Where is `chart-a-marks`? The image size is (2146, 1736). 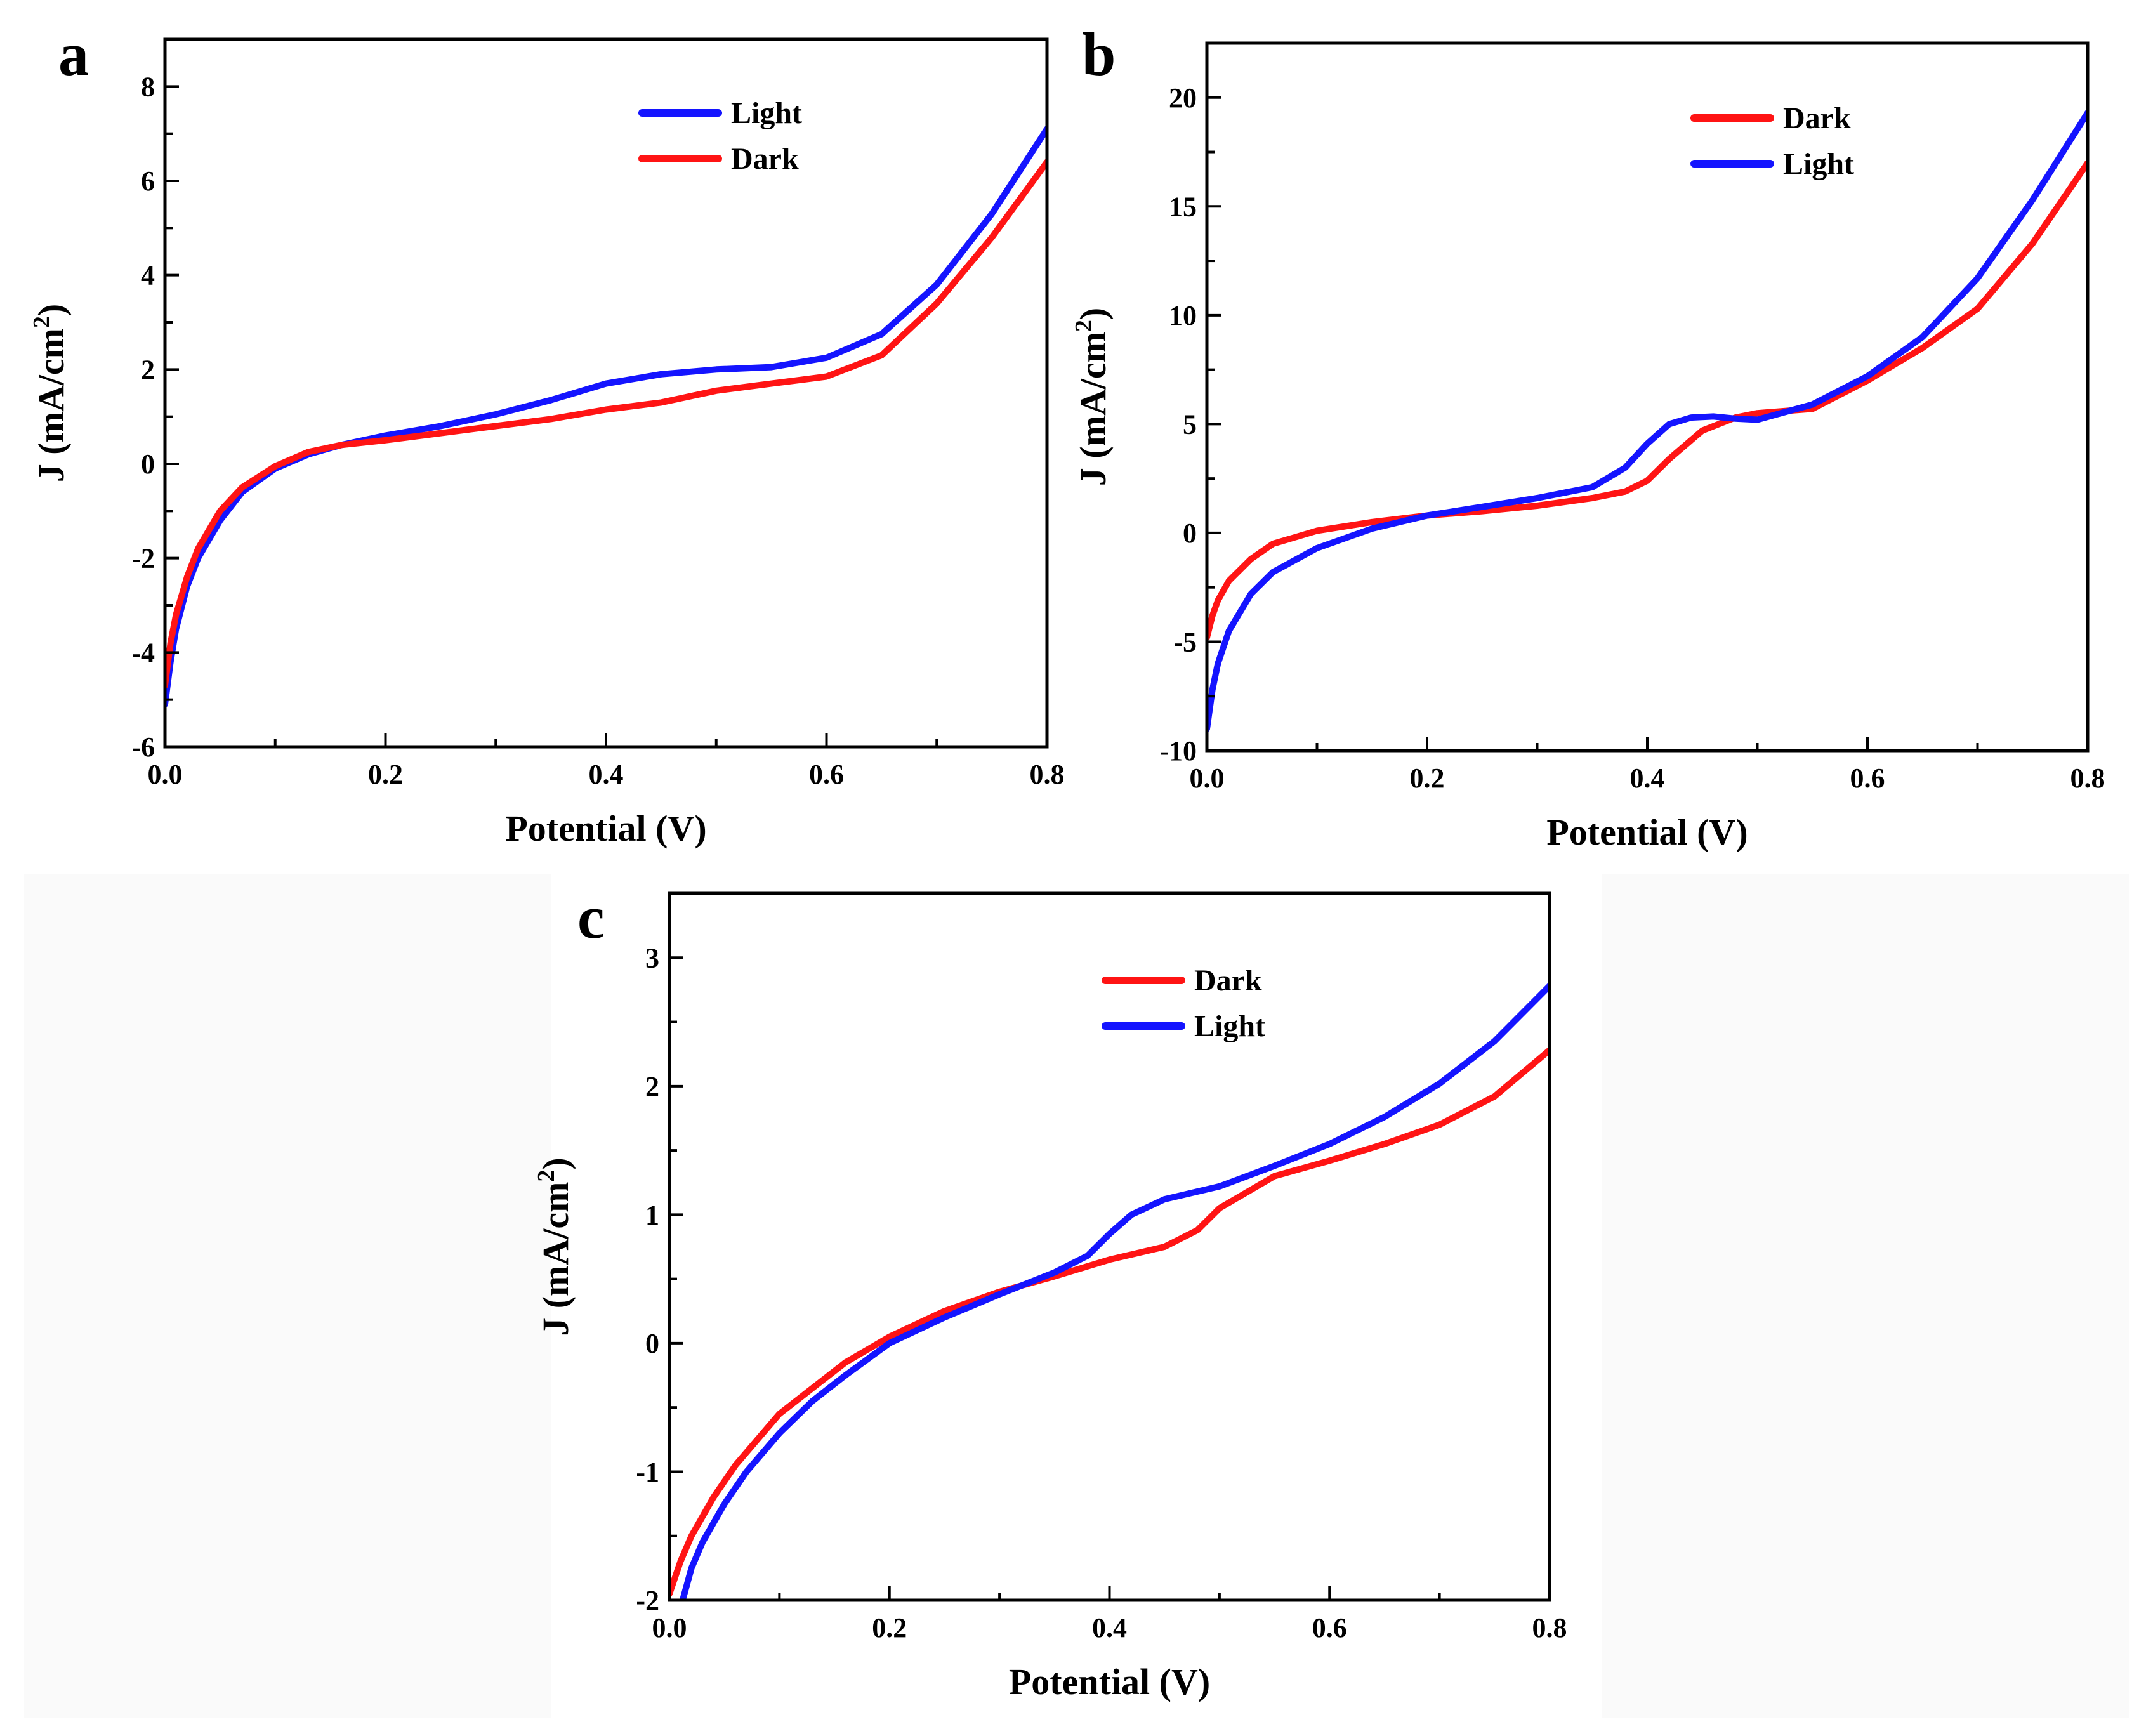
chart-a-marks is located at coordinates (606, 417).